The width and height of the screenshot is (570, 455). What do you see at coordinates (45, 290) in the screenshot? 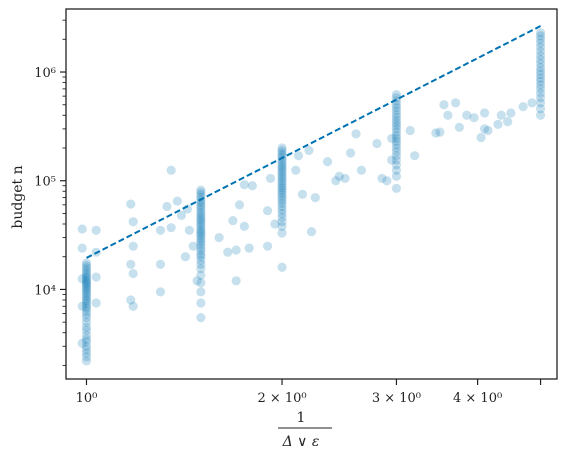
I see `y-tick-label: 10⁴` at bounding box center [45, 290].